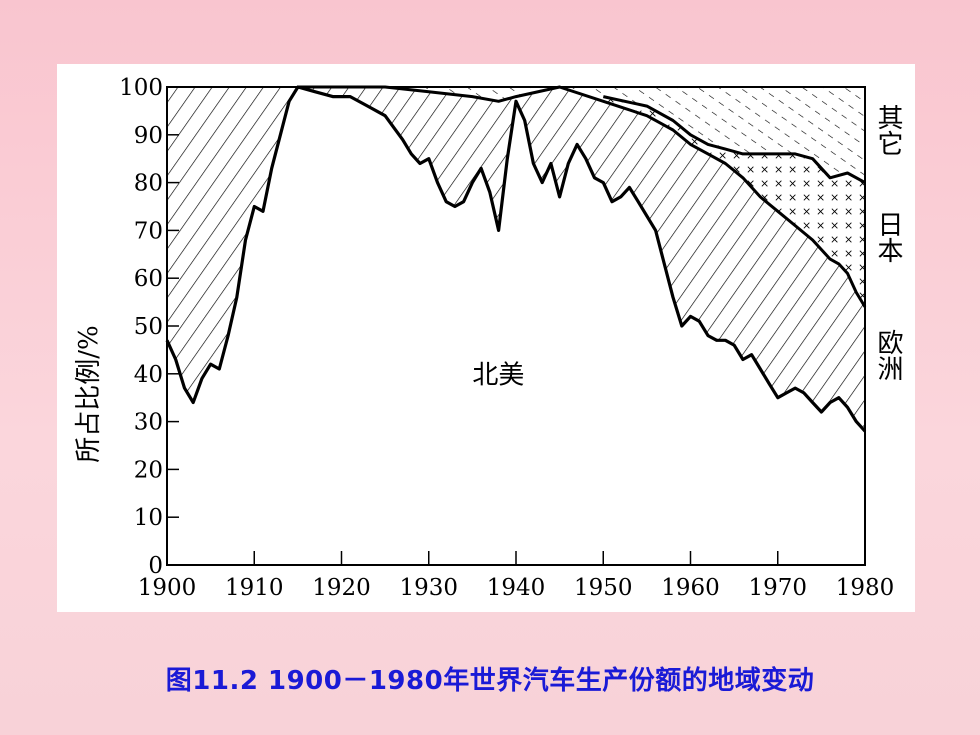 This screenshot has width=980, height=735. What do you see at coordinates (148, 518) in the screenshot?
I see `y-tick-label: 10` at bounding box center [148, 518].